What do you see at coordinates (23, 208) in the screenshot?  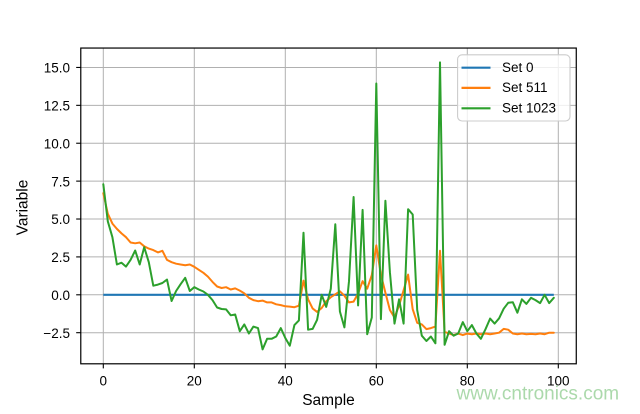 I see `svg-text: Variable` at bounding box center [23, 208].